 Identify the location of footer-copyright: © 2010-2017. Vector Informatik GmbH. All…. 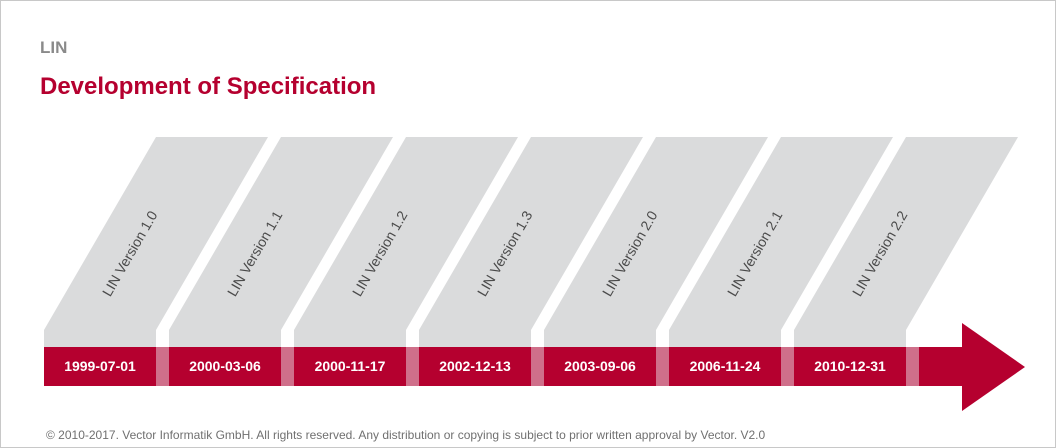
(406, 435).